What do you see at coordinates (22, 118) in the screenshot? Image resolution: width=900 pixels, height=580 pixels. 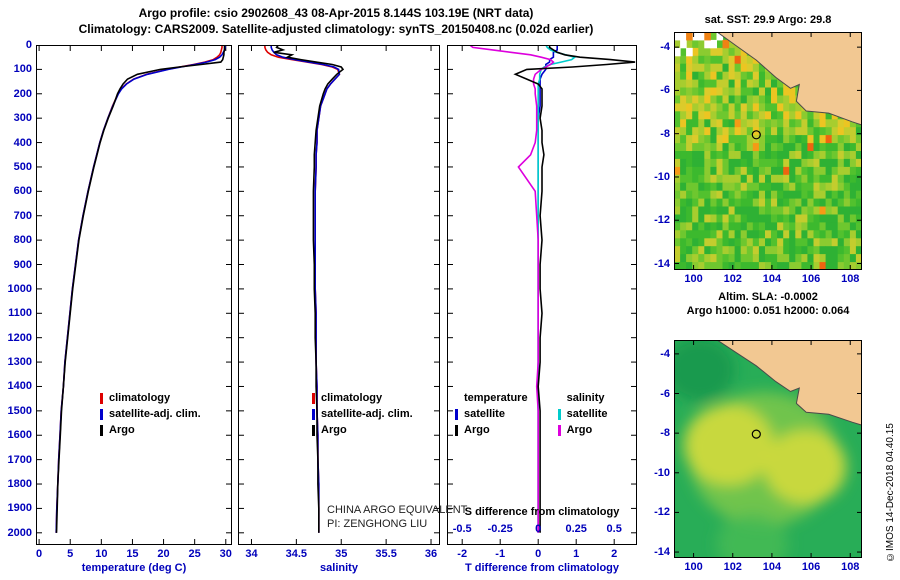 I see `depth-tick-label: 300` at bounding box center [22, 118].